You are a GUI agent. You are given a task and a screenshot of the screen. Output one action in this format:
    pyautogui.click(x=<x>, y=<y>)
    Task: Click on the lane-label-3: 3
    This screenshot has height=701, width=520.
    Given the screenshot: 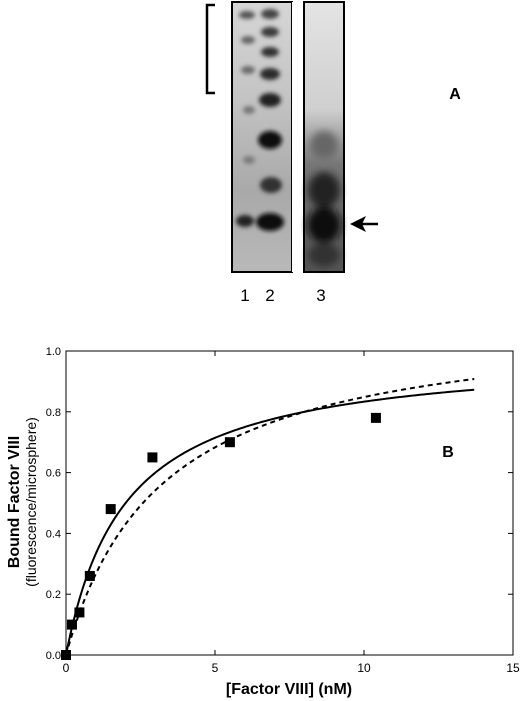 What is the action you would take?
    pyautogui.click(x=320, y=295)
    